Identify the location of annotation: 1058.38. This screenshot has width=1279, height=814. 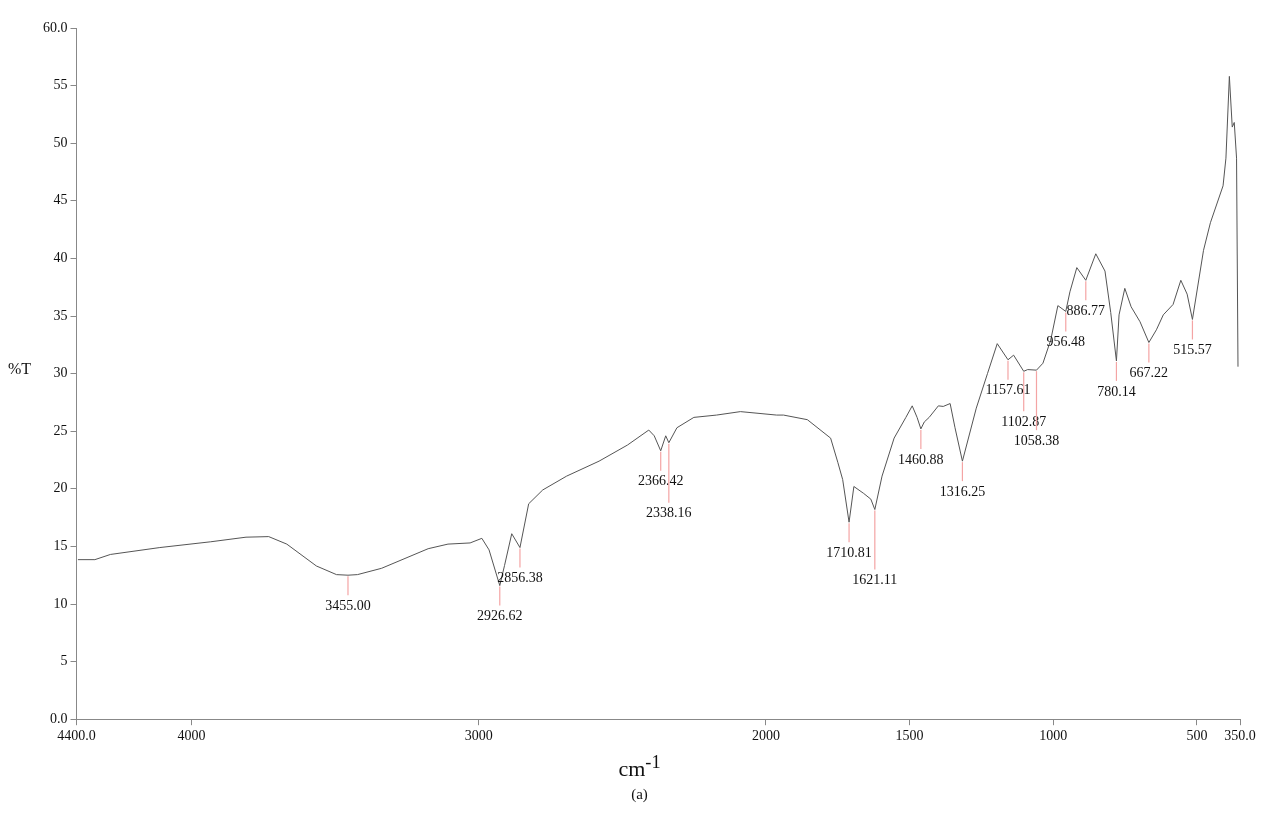
(1036, 440).